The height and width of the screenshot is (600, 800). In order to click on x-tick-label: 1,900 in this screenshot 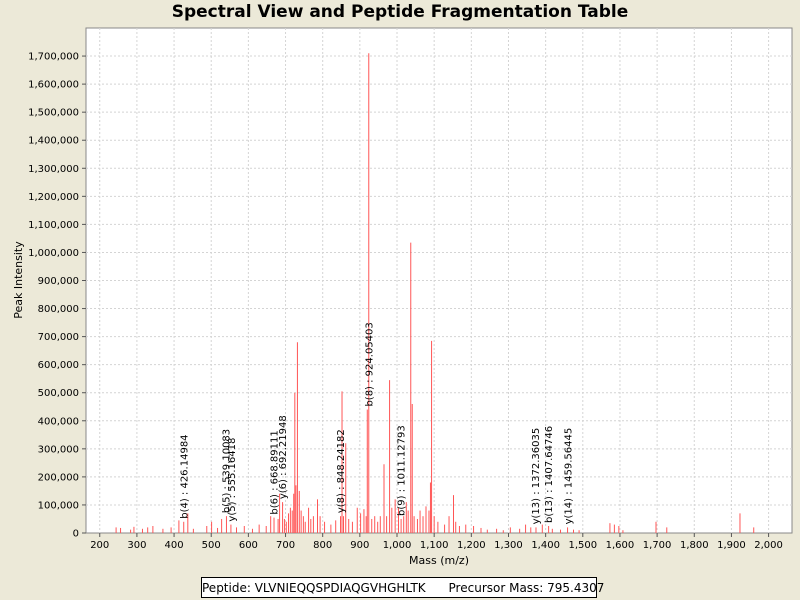, I will do `click(731, 545)`.